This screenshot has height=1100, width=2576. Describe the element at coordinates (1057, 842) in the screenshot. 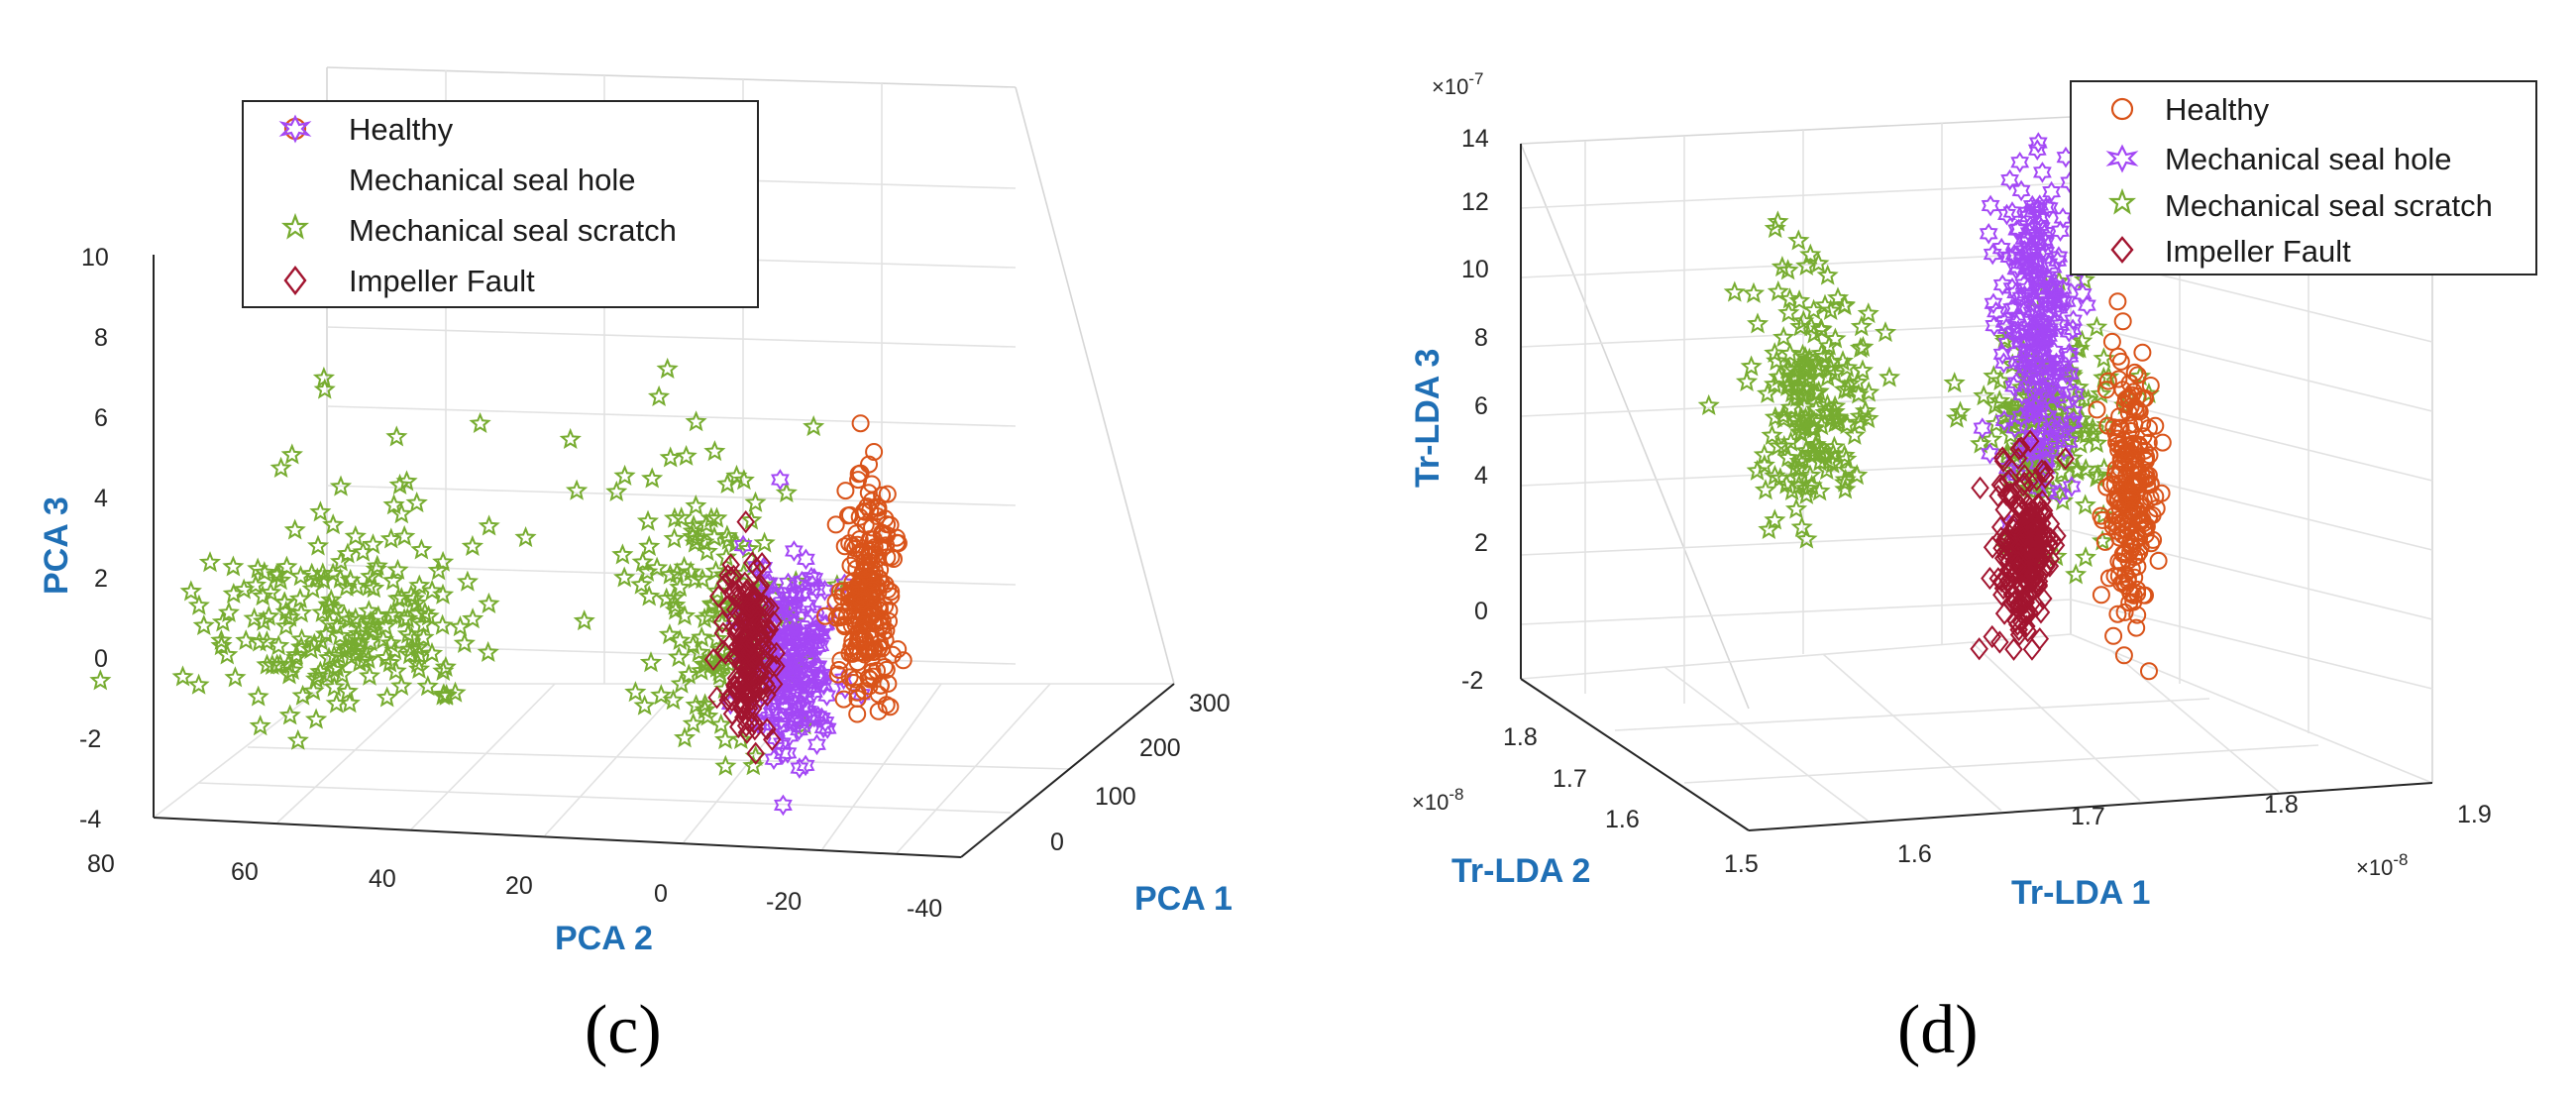

I see `tick-label: 0` at that location.